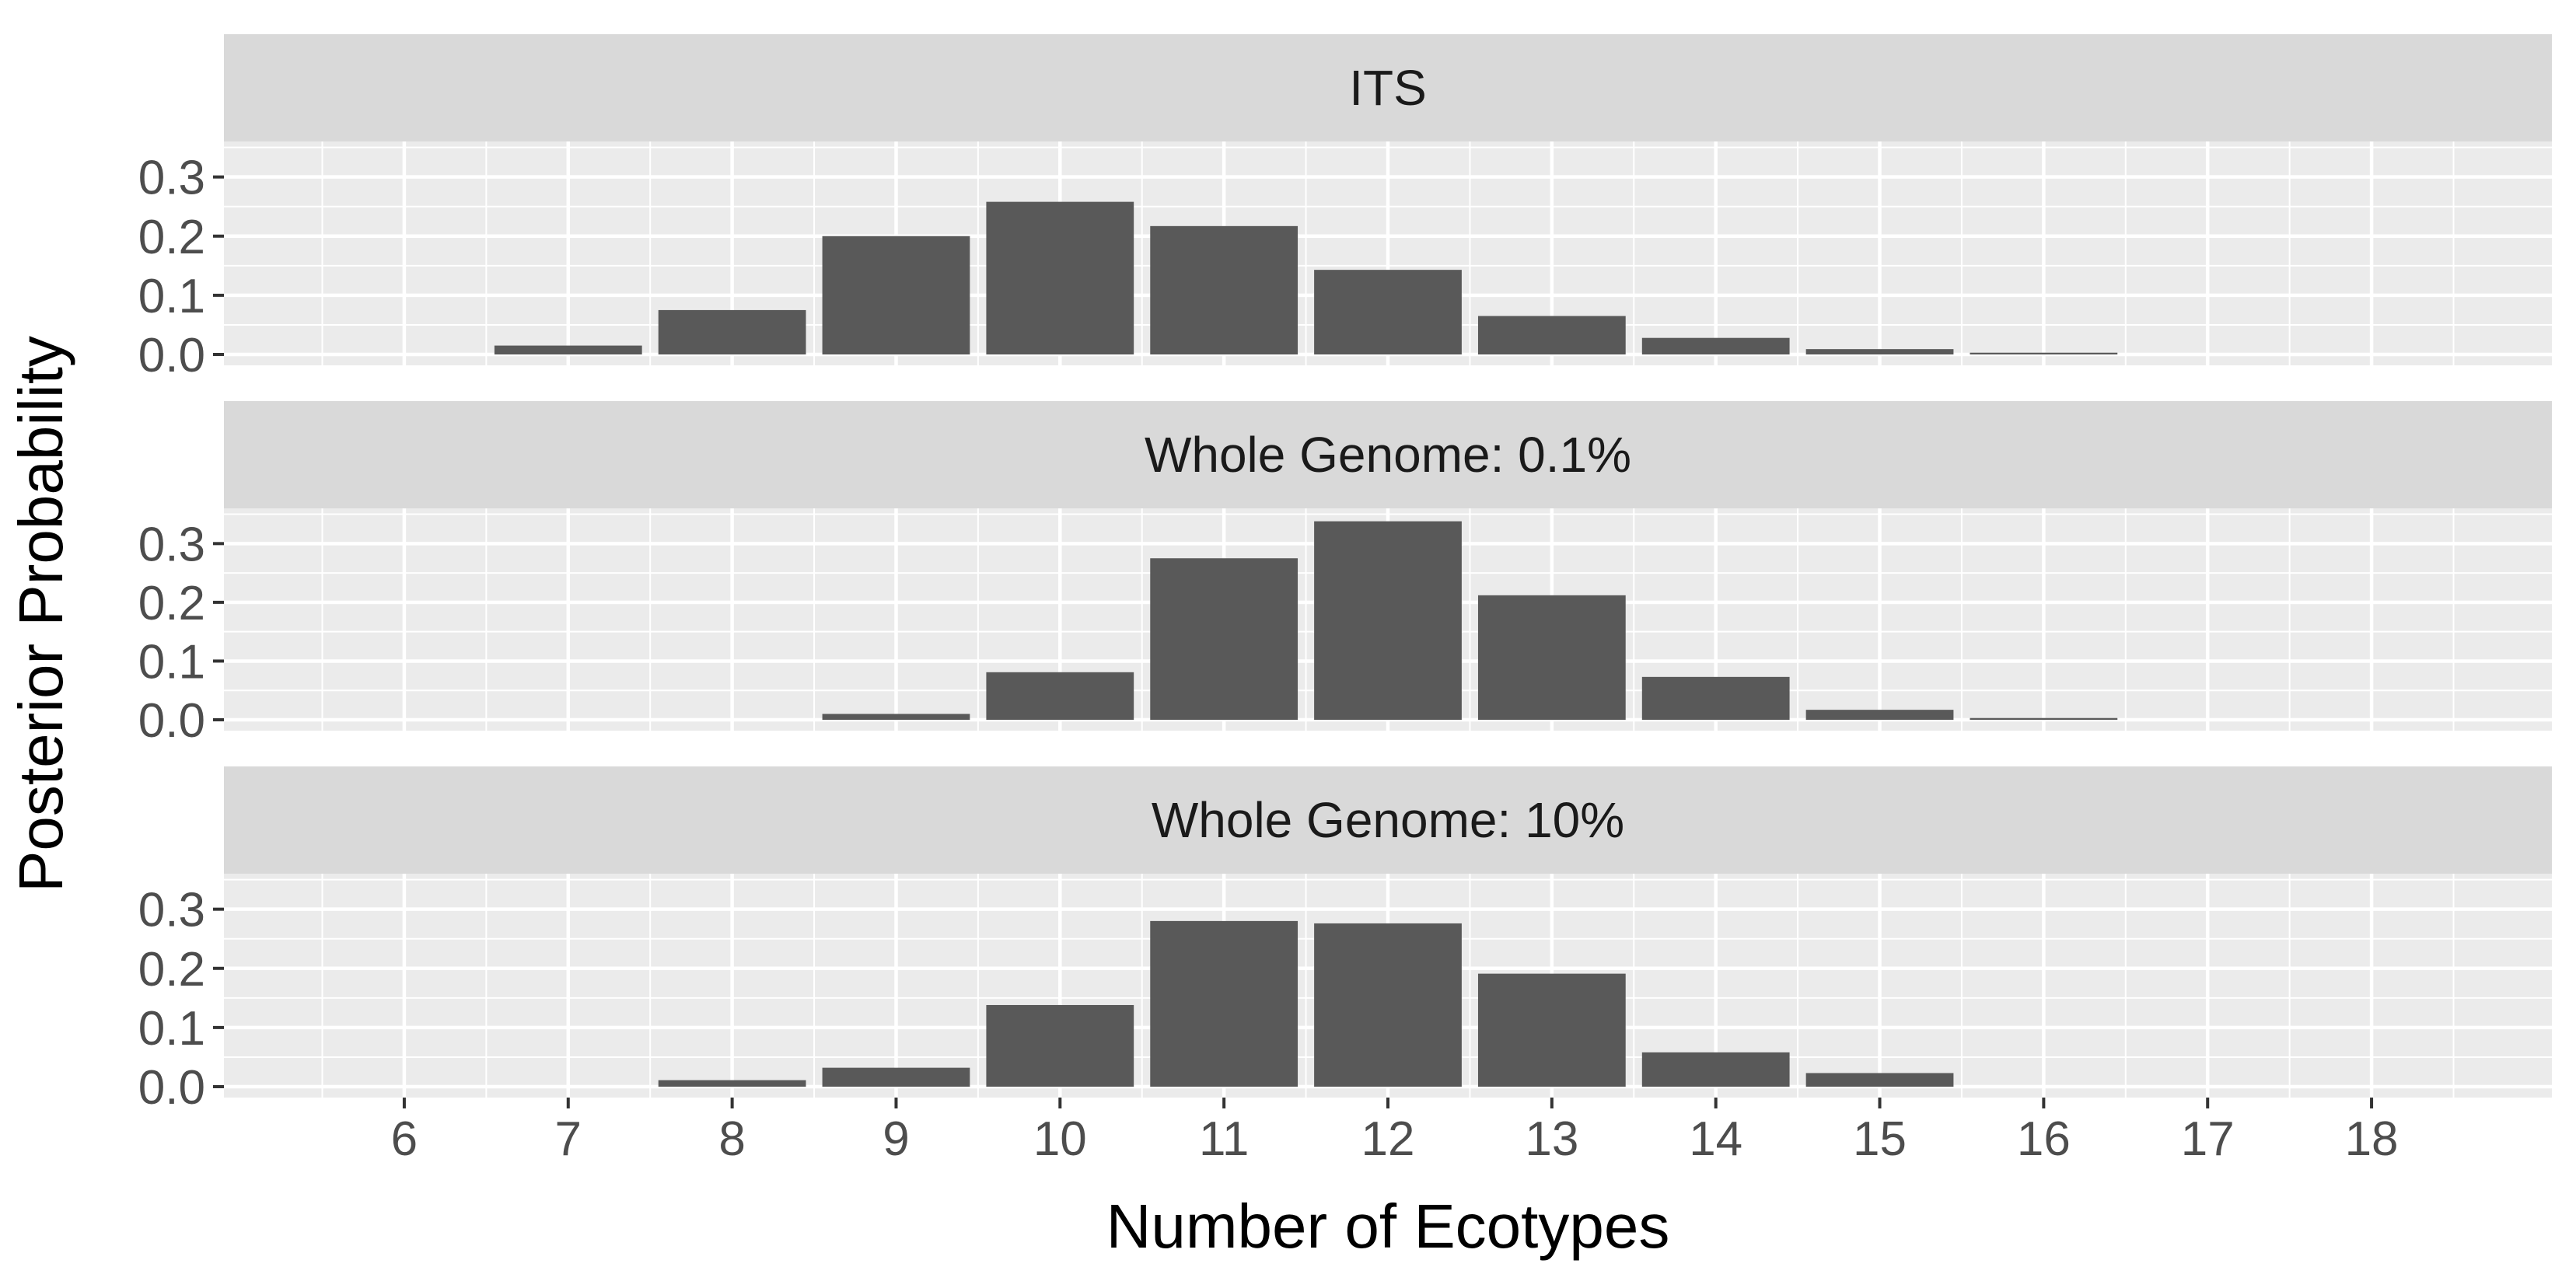 The width and height of the screenshot is (2576, 1288). What do you see at coordinates (1388, 1226) in the screenshot?
I see `x-axis-title: Number of Ecotypes` at bounding box center [1388, 1226].